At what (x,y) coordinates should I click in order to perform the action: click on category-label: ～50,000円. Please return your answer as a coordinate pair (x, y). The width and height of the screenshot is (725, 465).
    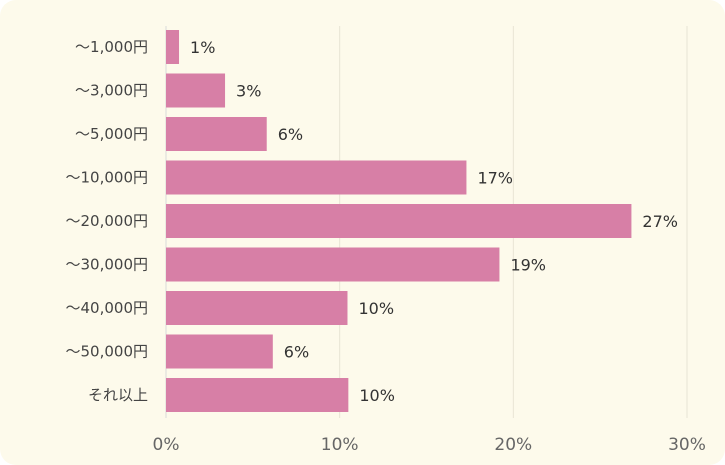
    Looking at the image, I should click on (107, 352).